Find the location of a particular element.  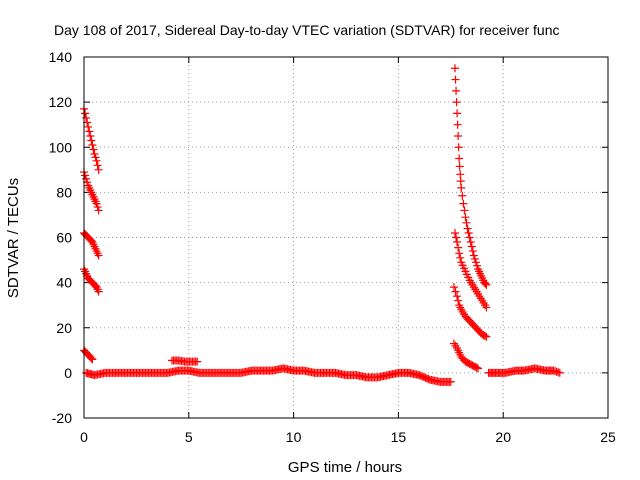

x-tick-label: 15 is located at coordinates (399, 437).